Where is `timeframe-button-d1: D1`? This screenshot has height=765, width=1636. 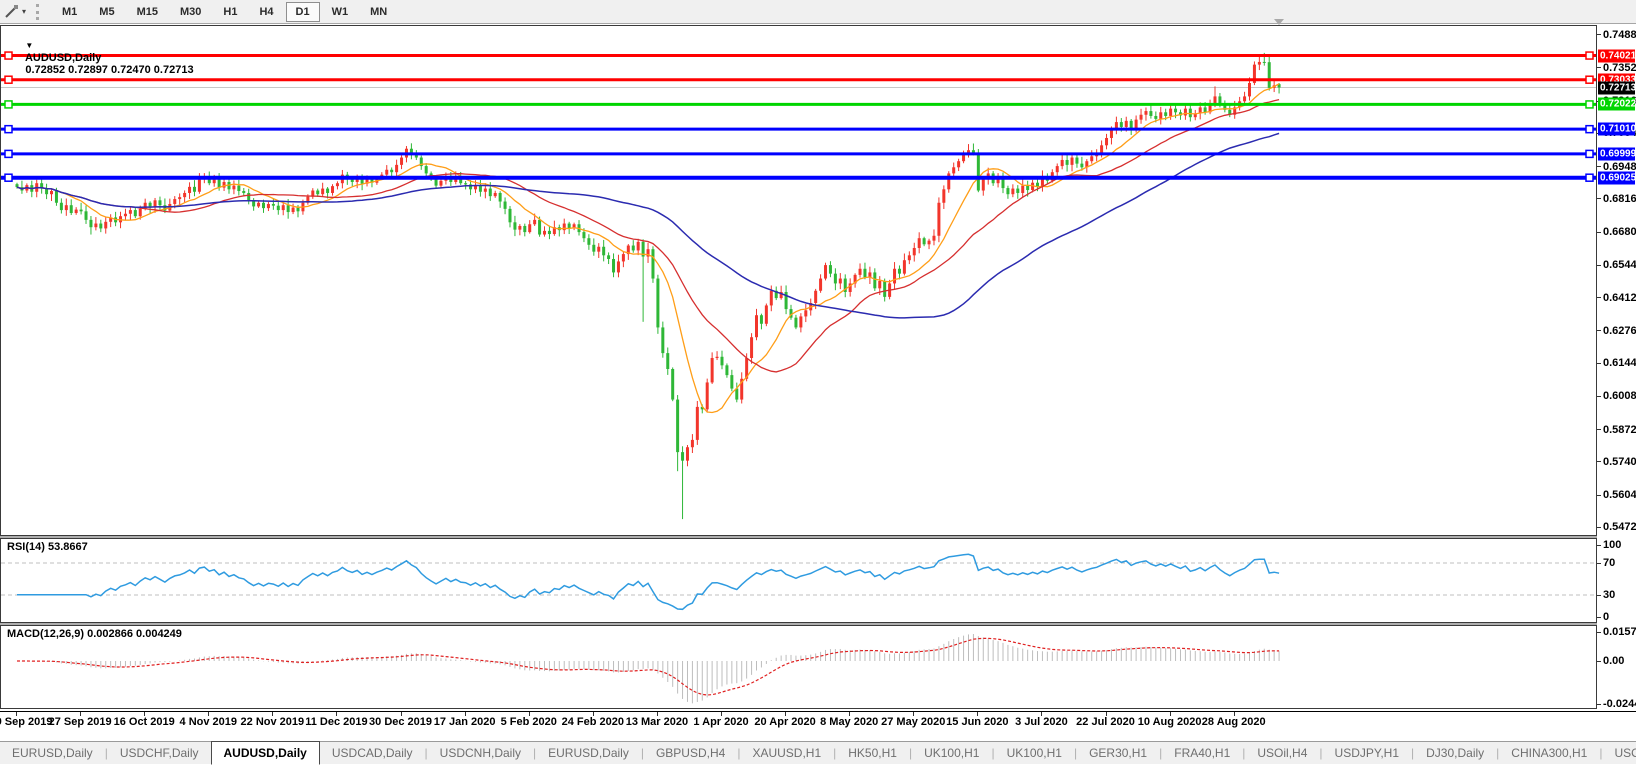
timeframe-button-d1: D1 is located at coordinates (302, 11).